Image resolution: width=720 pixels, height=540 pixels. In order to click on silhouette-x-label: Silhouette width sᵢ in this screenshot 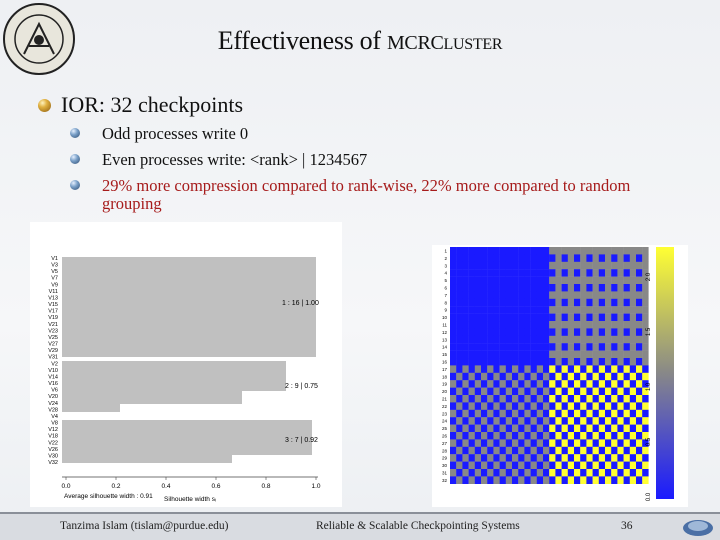, I will do `click(190, 499)`.